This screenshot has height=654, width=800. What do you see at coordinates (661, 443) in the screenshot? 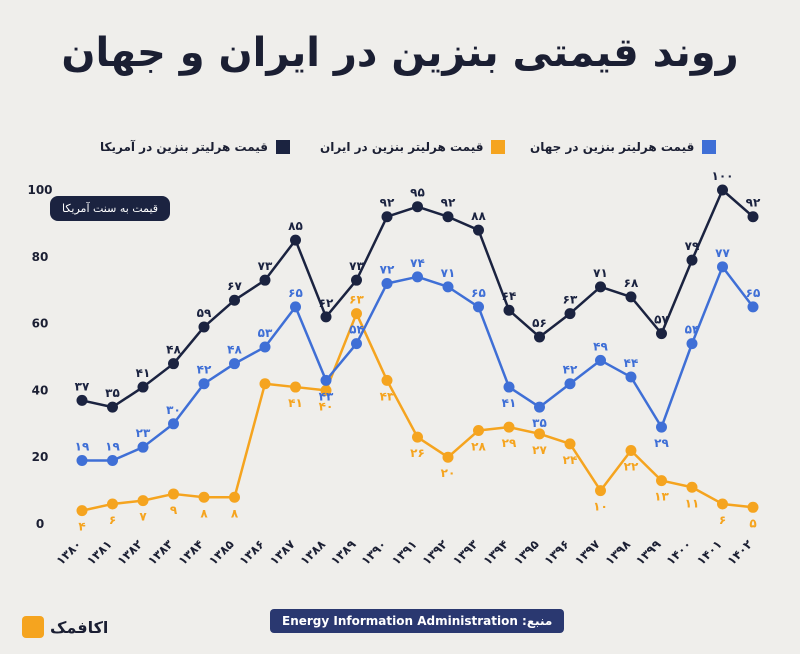
I see `data-label: ۲۹` at bounding box center [661, 443].